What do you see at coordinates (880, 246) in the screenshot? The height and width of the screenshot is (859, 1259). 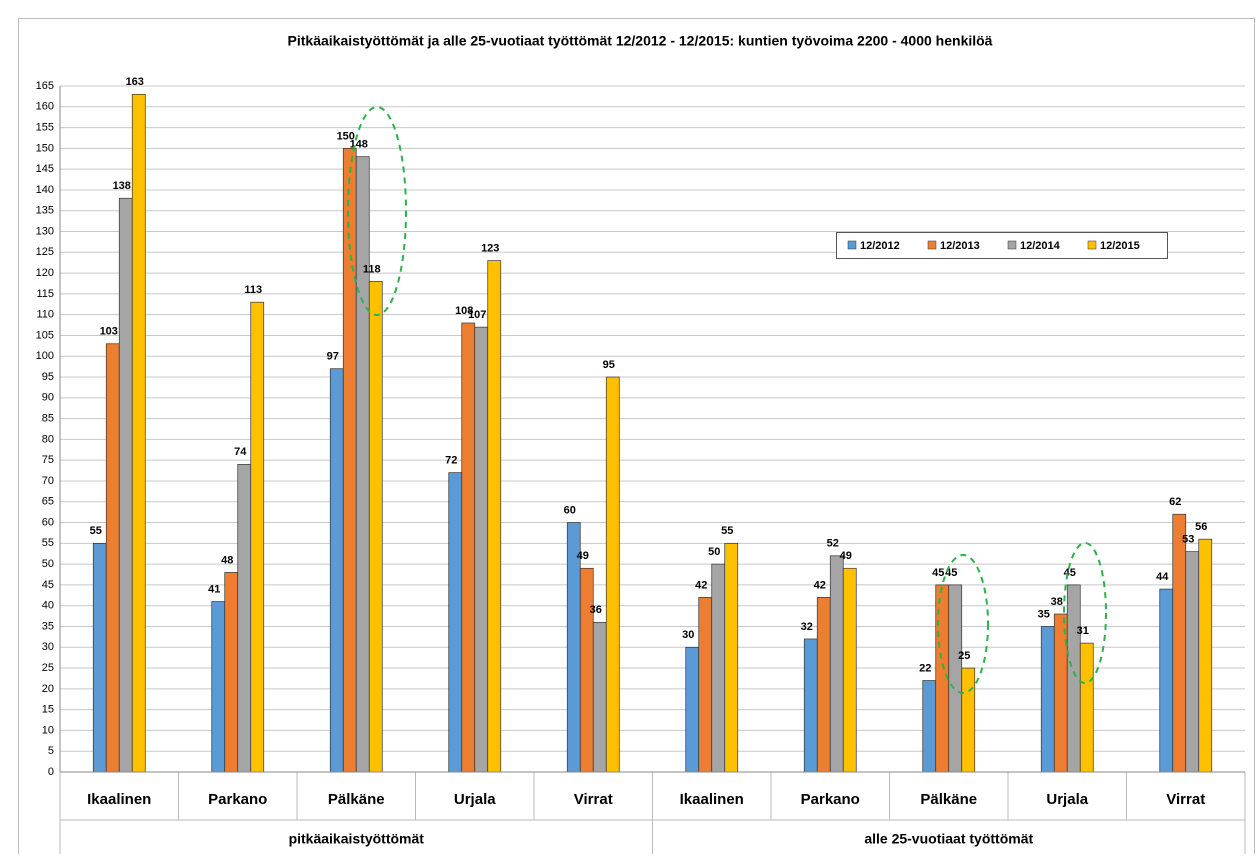 I see `legend-label: 12/2012` at bounding box center [880, 246].